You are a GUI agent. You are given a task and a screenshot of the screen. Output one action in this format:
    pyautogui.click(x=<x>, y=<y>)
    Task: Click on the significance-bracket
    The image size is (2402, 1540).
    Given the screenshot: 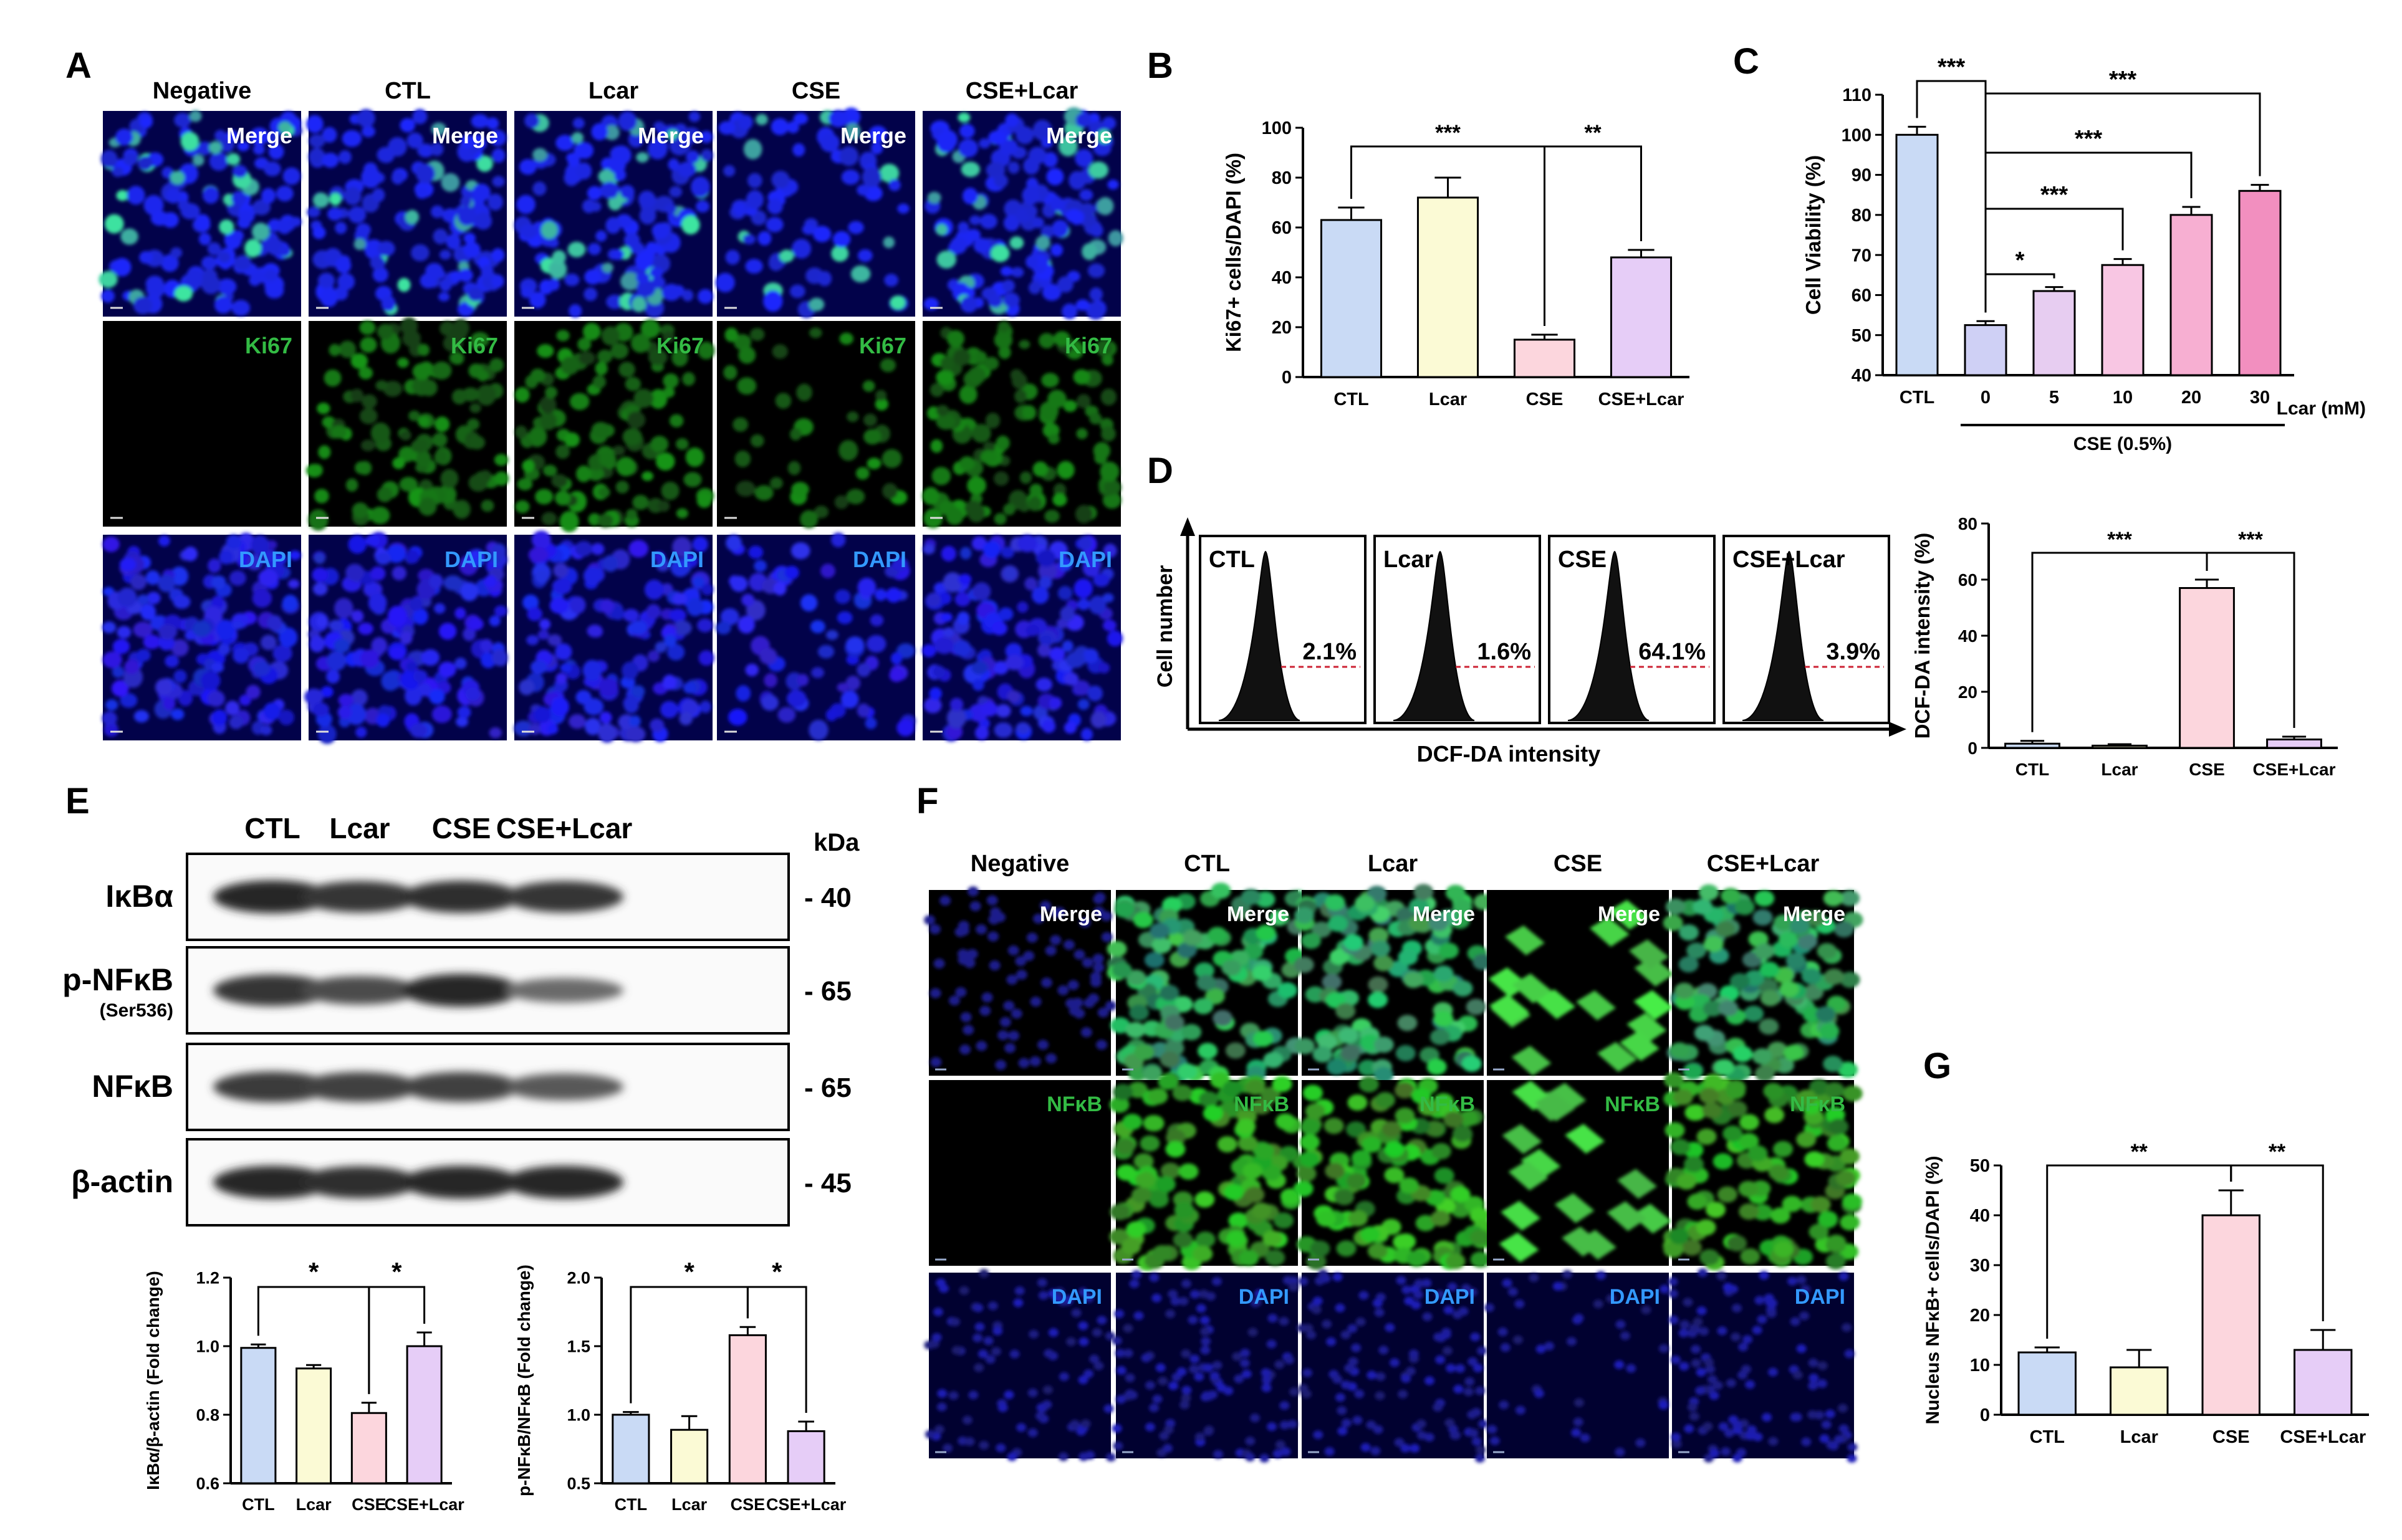 What is the action you would take?
    pyautogui.click(x=2277, y=1242)
    